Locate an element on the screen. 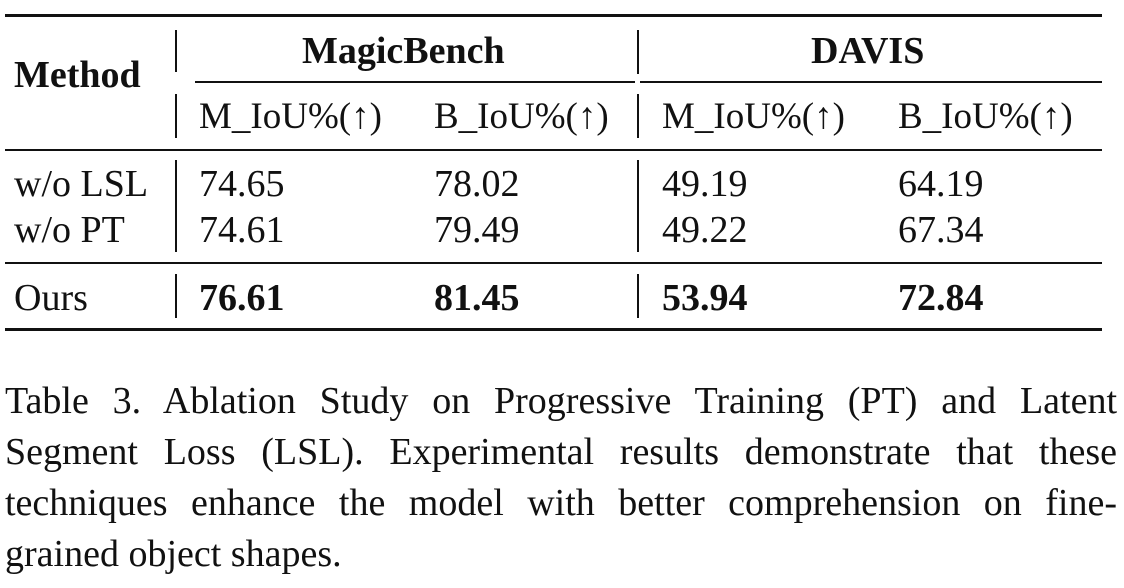 The width and height of the screenshot is (1124, 588). vsep-group-header is located at coordinates (638, 52).